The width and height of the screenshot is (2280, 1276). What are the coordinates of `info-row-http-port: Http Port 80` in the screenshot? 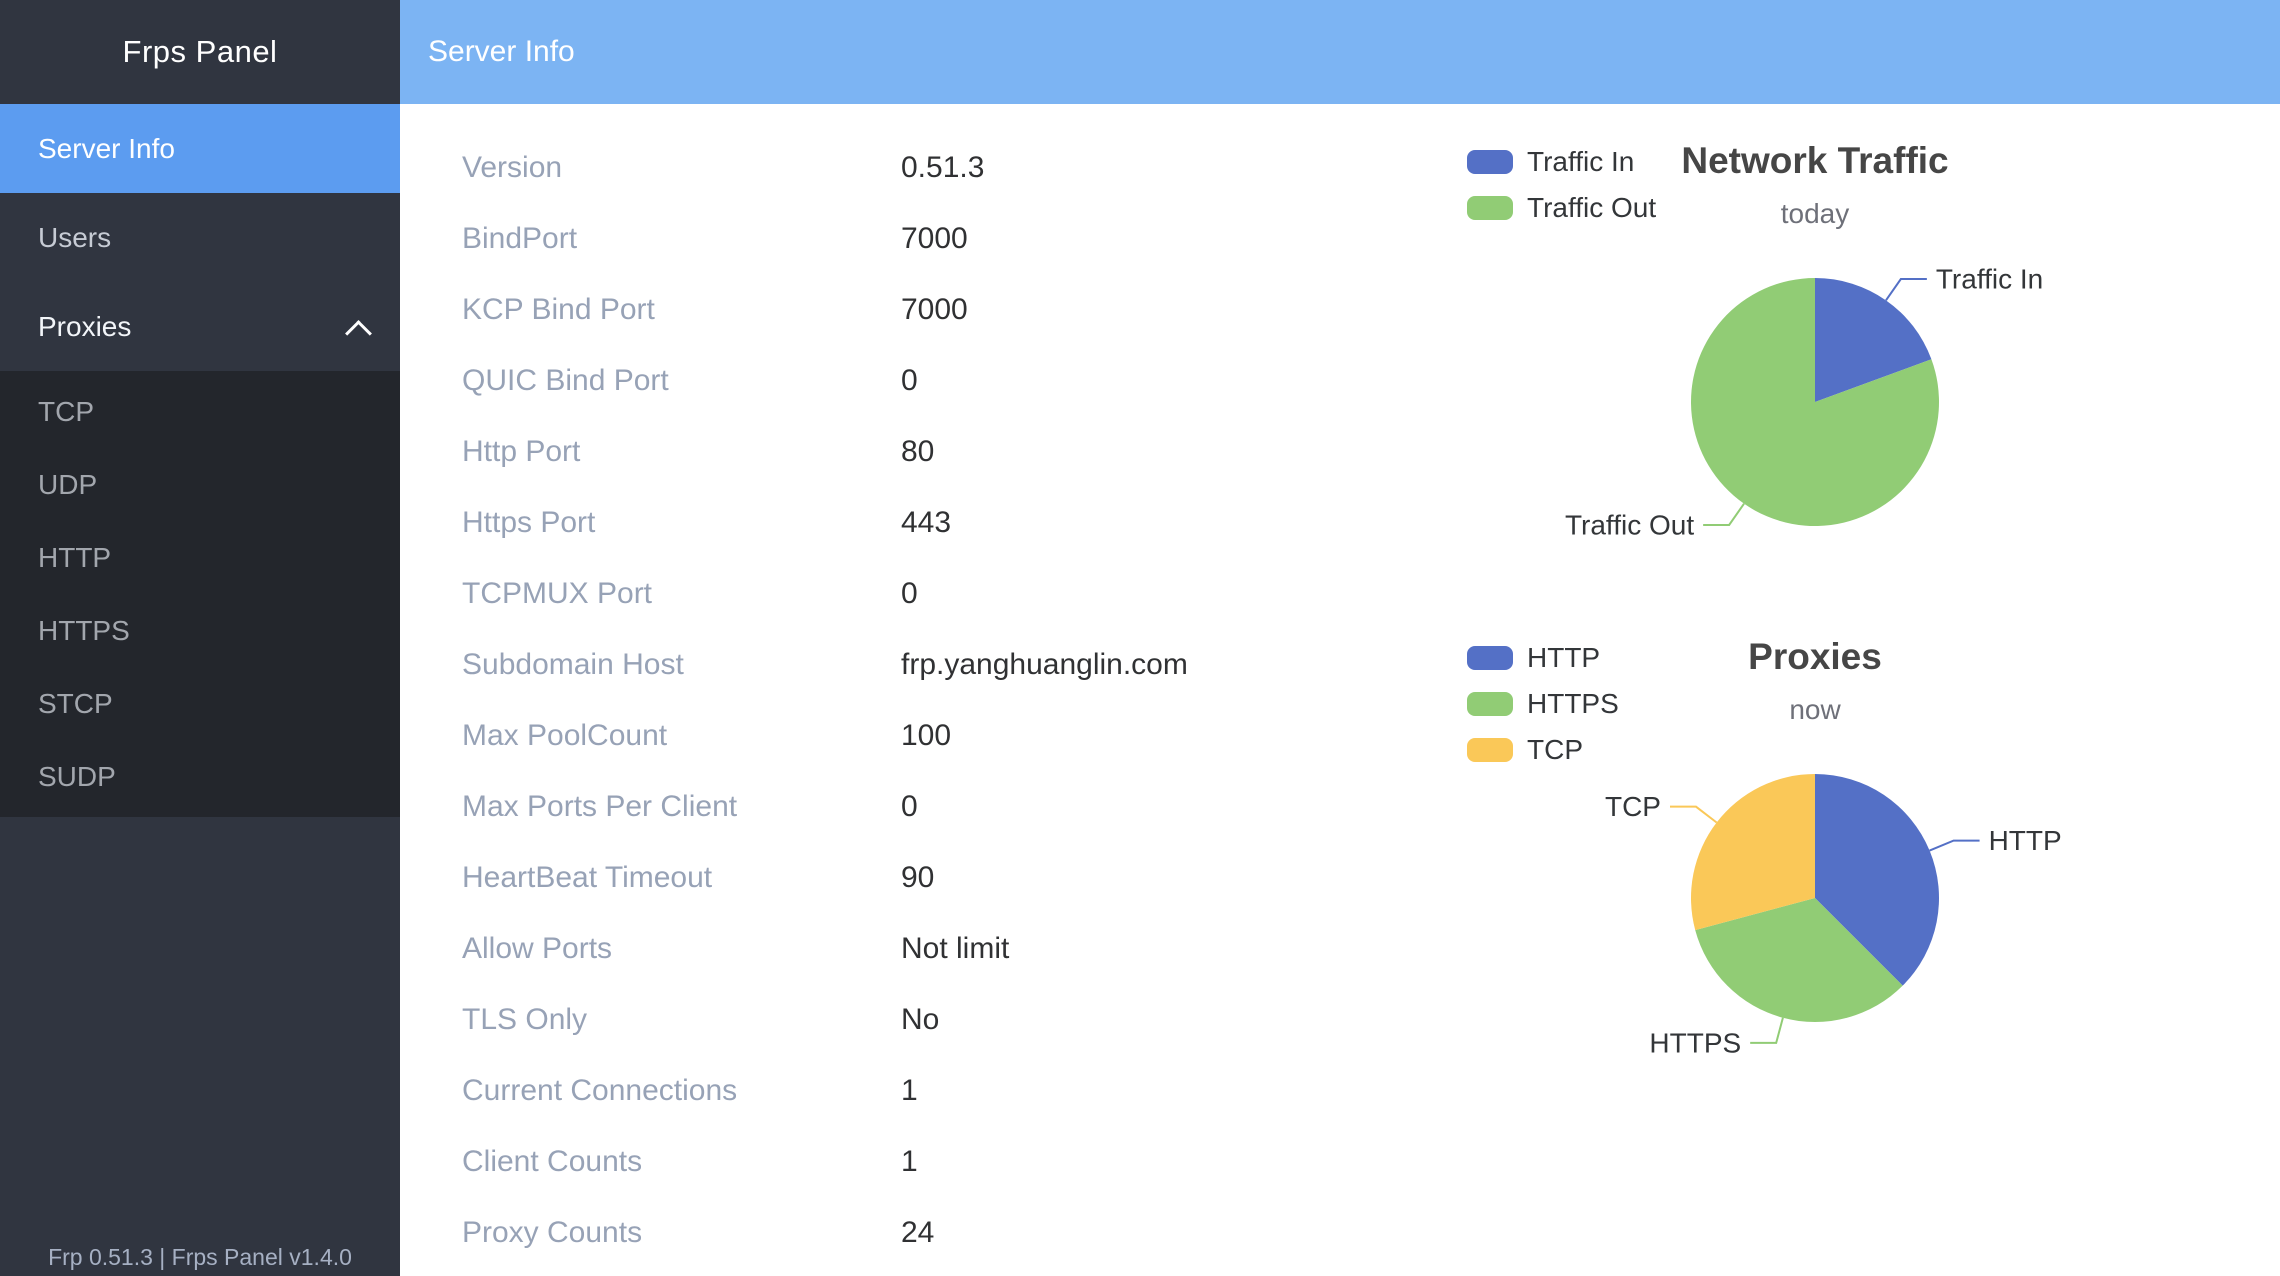 It's located at (952, 451).